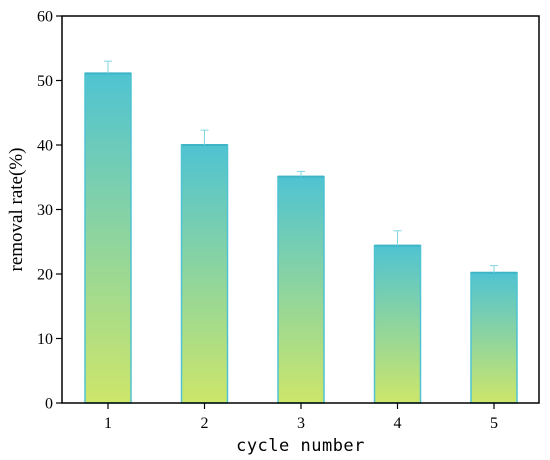 The width and height of the screenshot is (550, 460). What do you see at coordinates (45, 275) in the screenshot?
I see `y-tick-label: 20` at bounding box center [45, 275].